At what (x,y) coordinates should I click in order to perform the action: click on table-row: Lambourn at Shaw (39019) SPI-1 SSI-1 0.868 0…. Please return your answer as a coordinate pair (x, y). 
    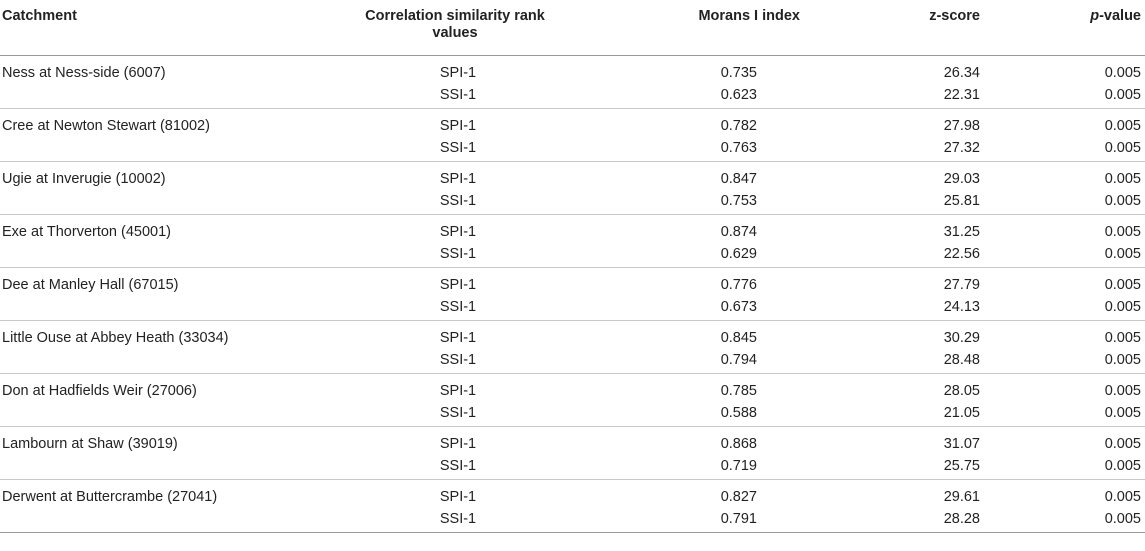
    Looking at the image, I should click on (572, 452).